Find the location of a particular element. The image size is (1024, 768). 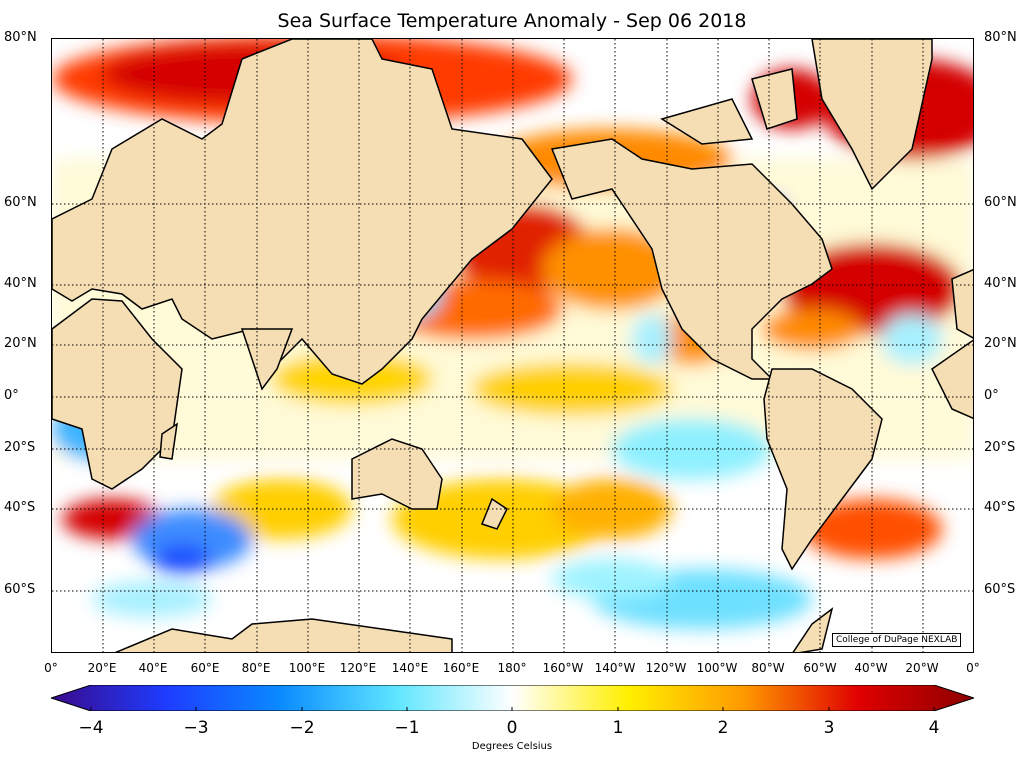

colorbar-ticks is located at coordinates (512, 709).